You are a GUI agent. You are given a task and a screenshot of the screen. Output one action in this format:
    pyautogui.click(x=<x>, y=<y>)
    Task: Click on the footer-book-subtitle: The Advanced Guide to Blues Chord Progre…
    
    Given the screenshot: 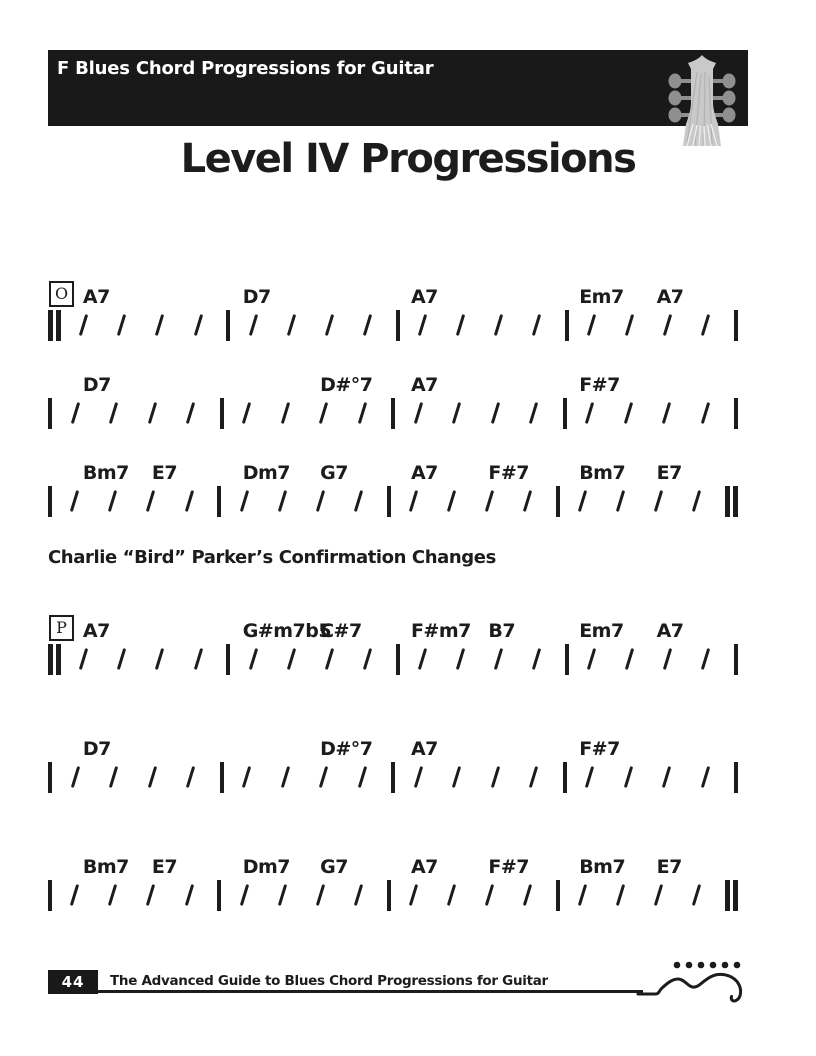 What is the action you would take?
    pyautogui.click(x=329, y=981)
    